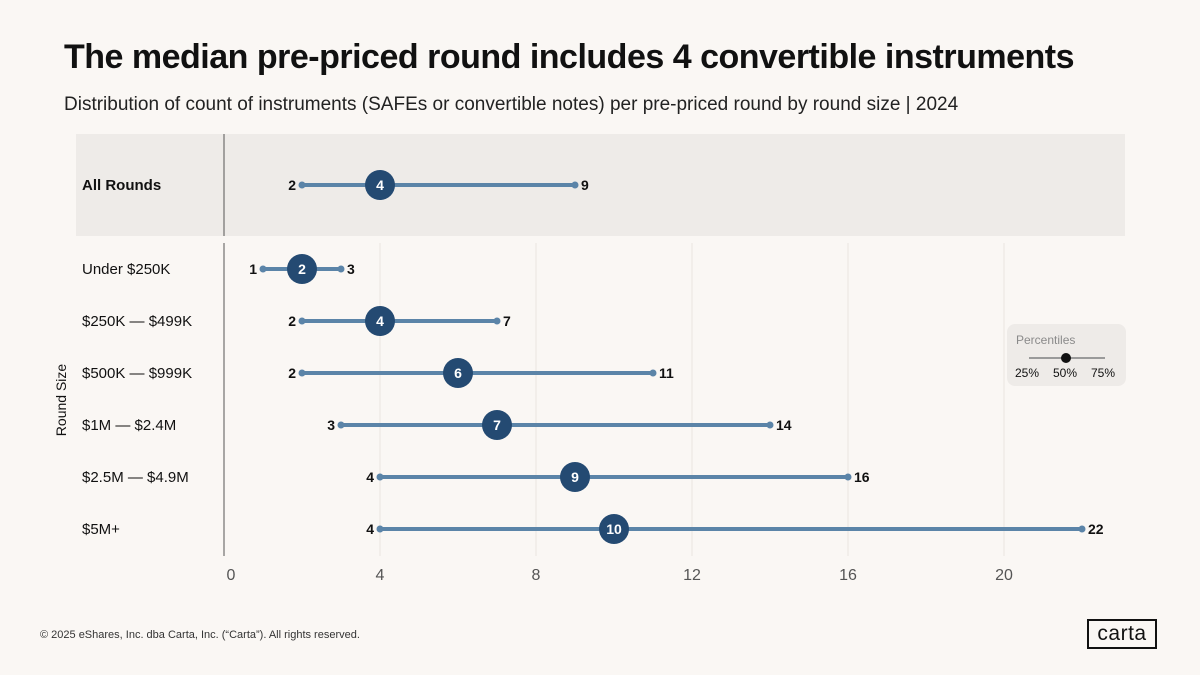  What do you see at coordinates (126, 269) in the screenshot?
I see `row-label: Under $250K` at bounding box center [126, 269].